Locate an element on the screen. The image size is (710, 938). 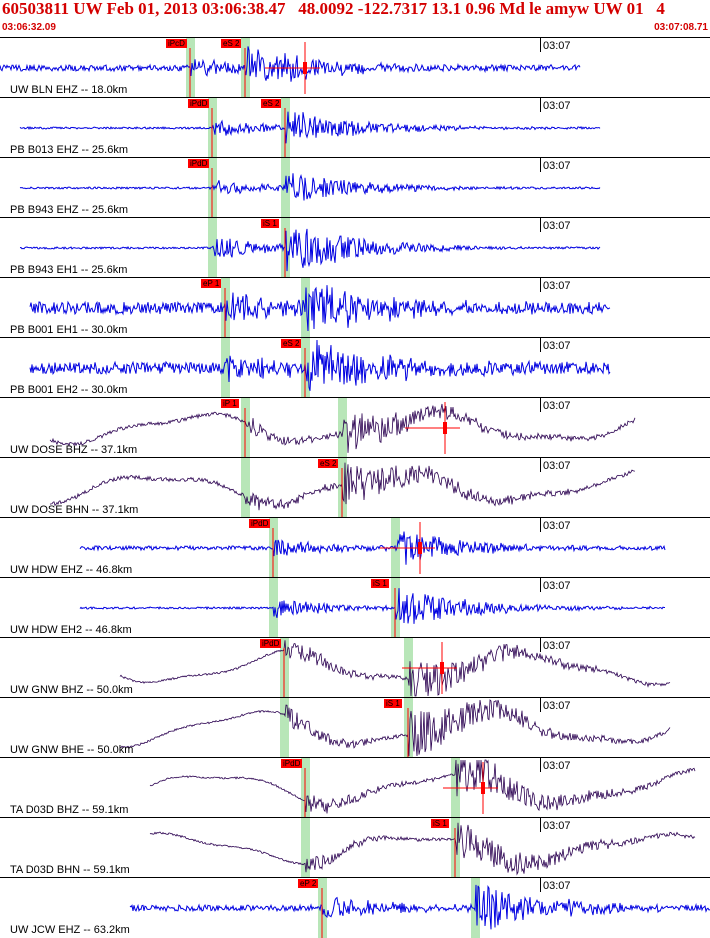
station-label: PB B943 EHZ -- 25.6km is located at coordinates (69, 210).